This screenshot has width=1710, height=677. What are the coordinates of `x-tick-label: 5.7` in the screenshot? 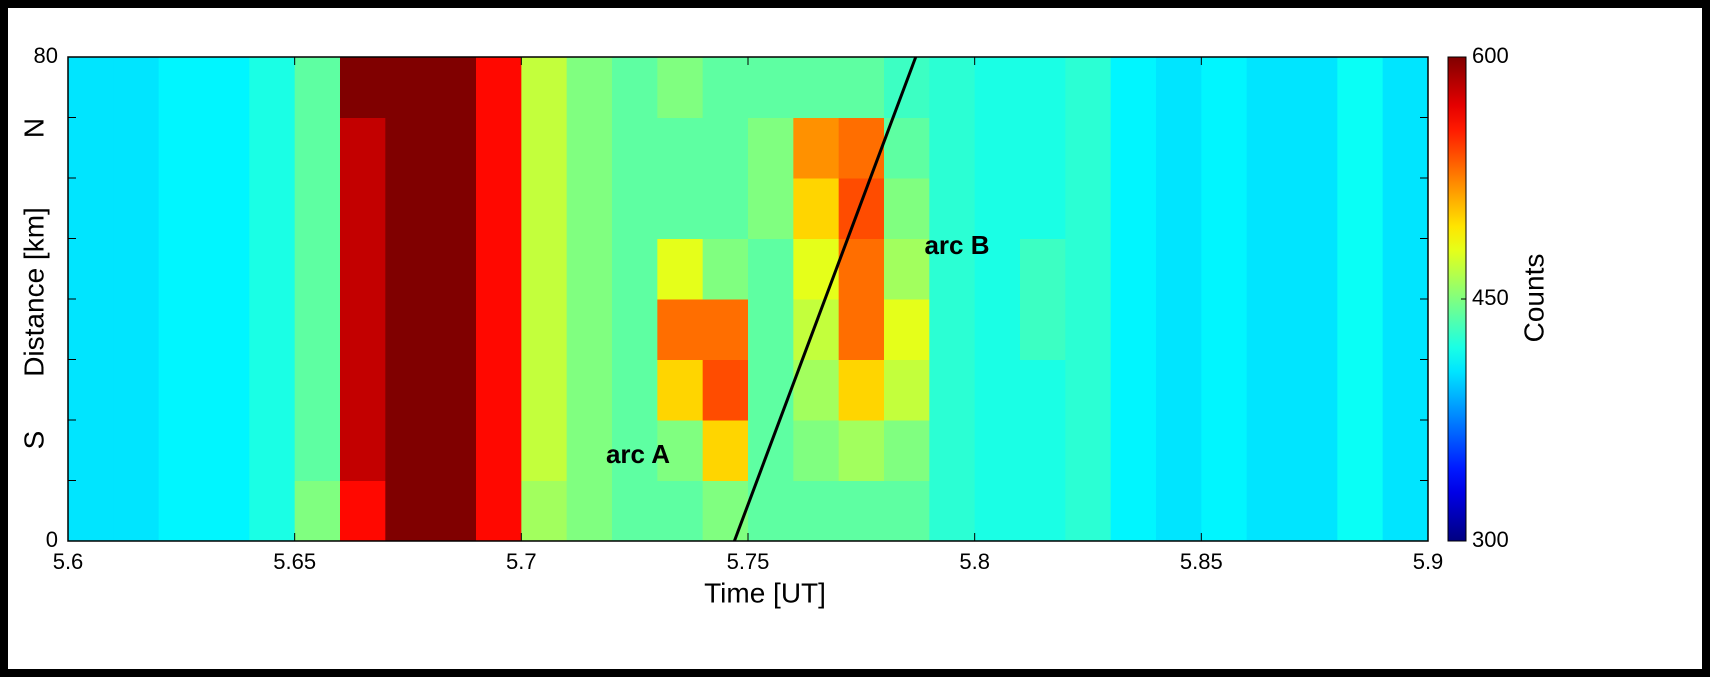 It's located at (521, 561).